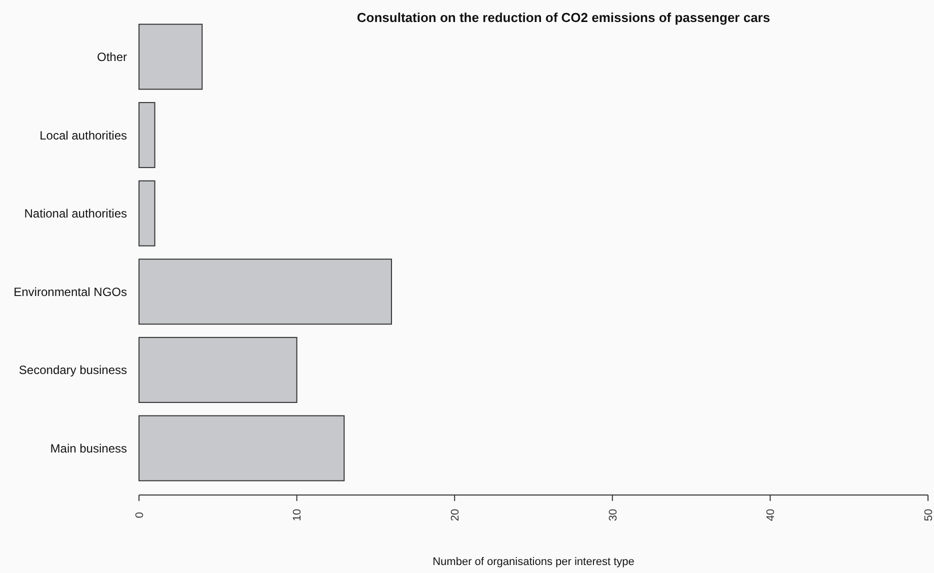 This screenshot has width=934, height=573. I want to click on x-tick-label: 0, so click(140, 515).